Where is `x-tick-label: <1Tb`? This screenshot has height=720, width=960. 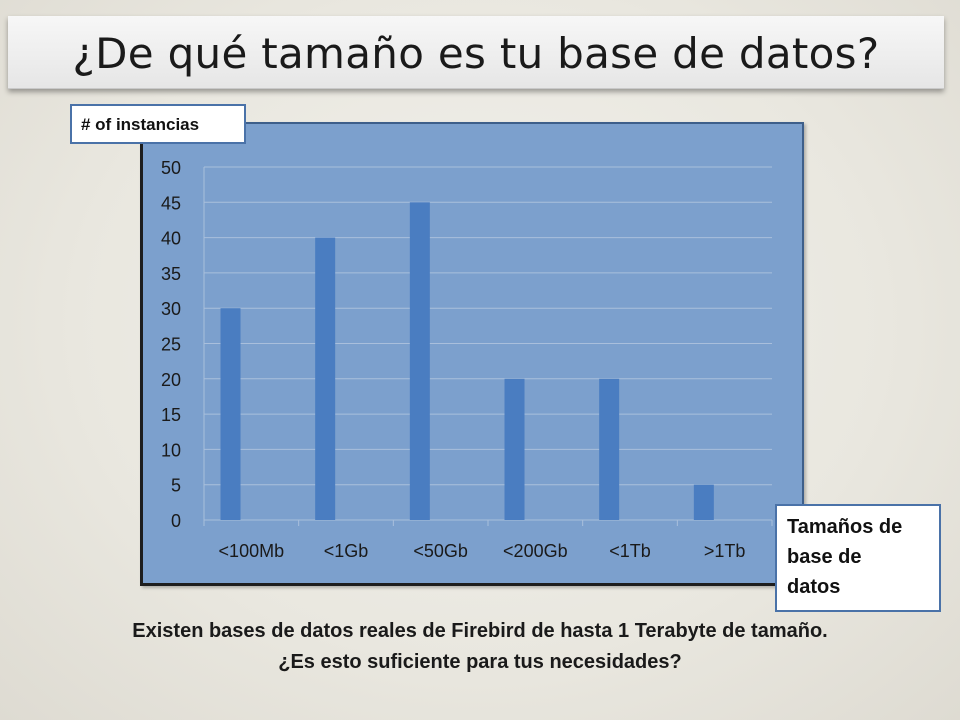
x-tick-label: <1Tb is located at coordinates (630, 551).